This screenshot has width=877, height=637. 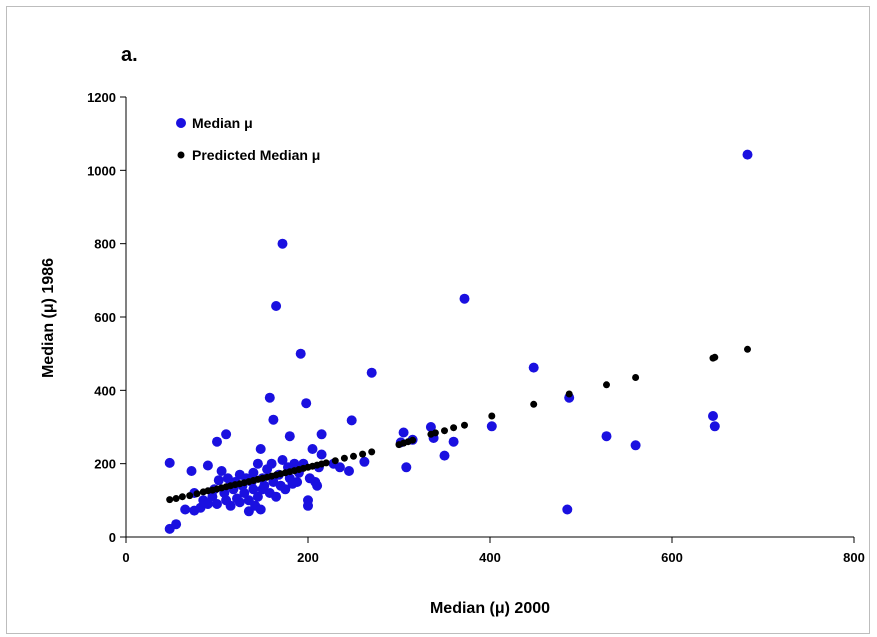 I want to click on x-tick-label: 0, so click(x=125, y=557).